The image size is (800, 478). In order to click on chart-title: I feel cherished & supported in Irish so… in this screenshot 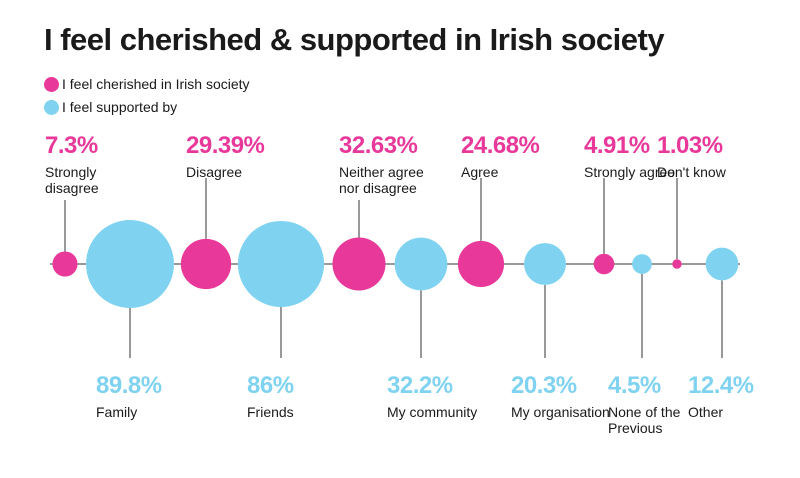, I will do `click(354, 39)`.